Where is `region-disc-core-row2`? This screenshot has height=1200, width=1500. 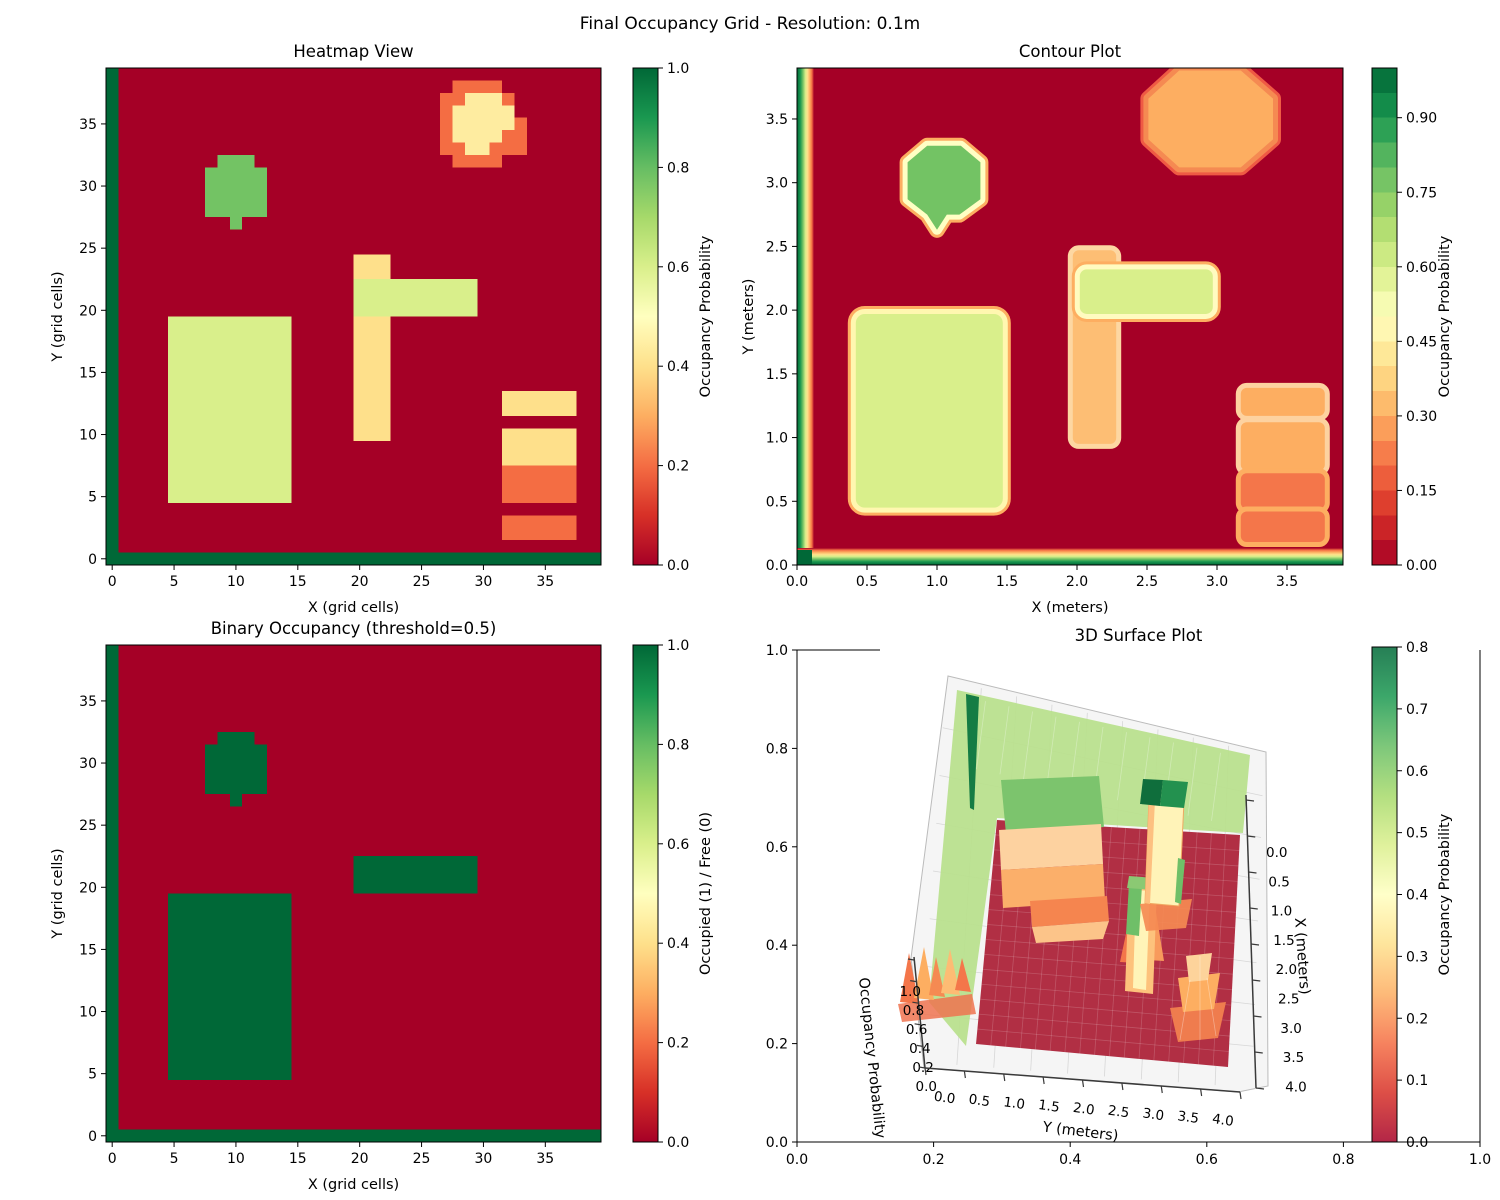
region-disc-core-row2 is located at coordinates (477, 136).